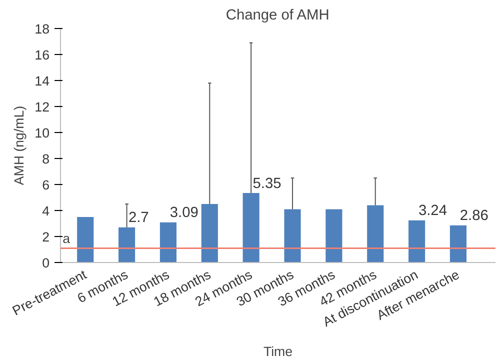  What do you see at coordinates (42, 81) in the screenshot?
I see `y-tick-label: 14` at bounding box center [42, 81].